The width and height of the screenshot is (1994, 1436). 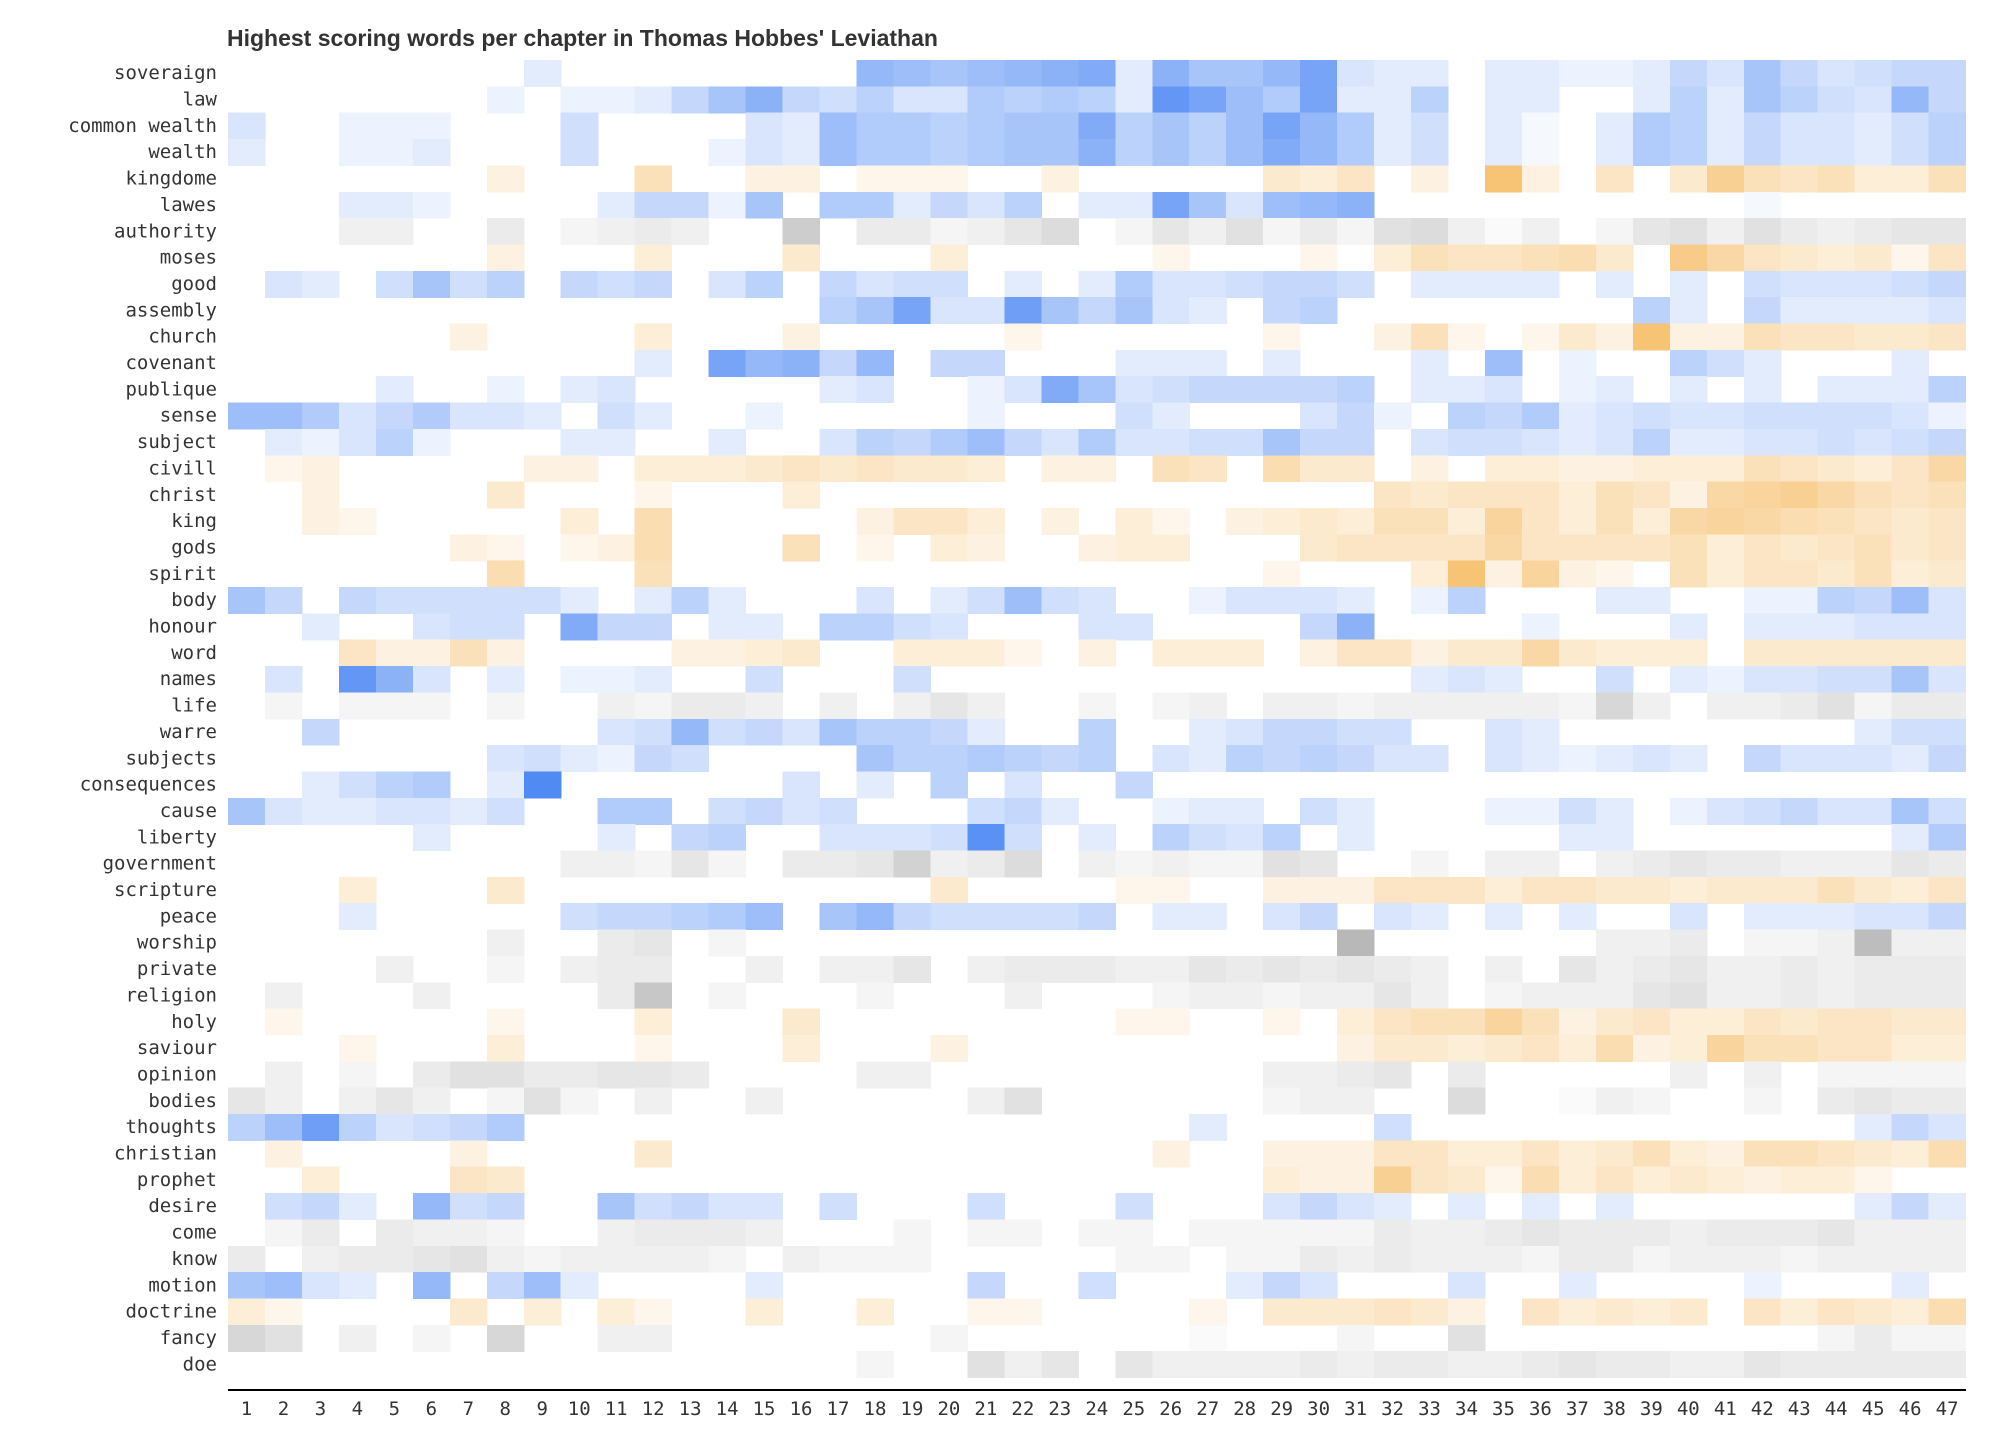 I want to click on column-label: 33, so click(x=1429, y=1409).